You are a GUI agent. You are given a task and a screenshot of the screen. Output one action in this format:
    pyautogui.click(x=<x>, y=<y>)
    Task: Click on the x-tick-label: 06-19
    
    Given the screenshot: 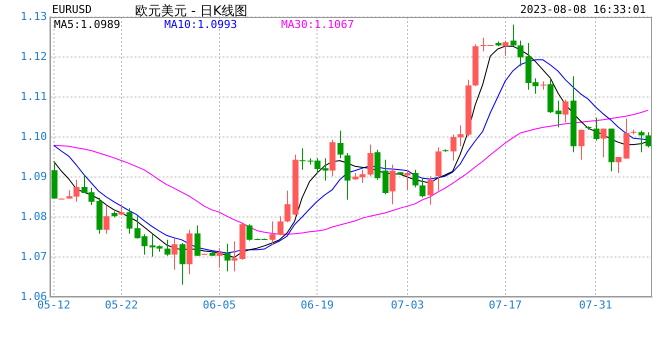 What is the action you would take?
    pyautogui.click(x=317, y=305)
    